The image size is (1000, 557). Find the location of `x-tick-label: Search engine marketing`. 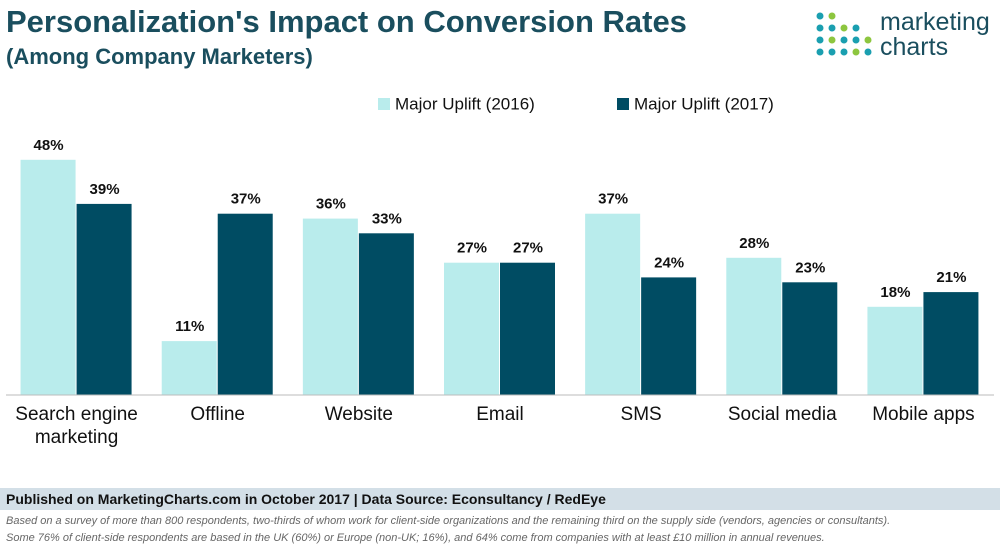

x-tick-label: Search engine marketing is located at coordinates (76, 426).